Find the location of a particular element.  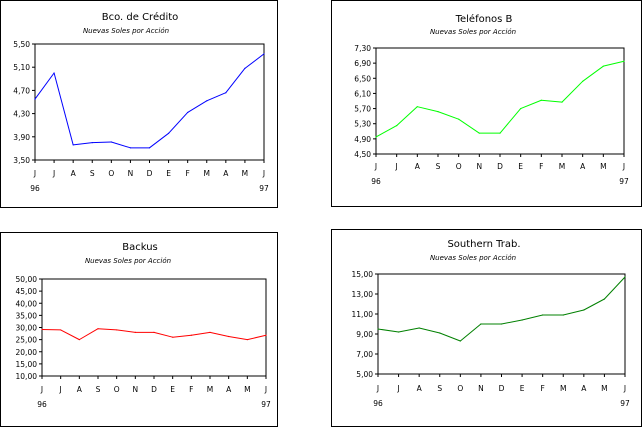

y-tick-label: 5,00 is located at coordinates (364, 374).